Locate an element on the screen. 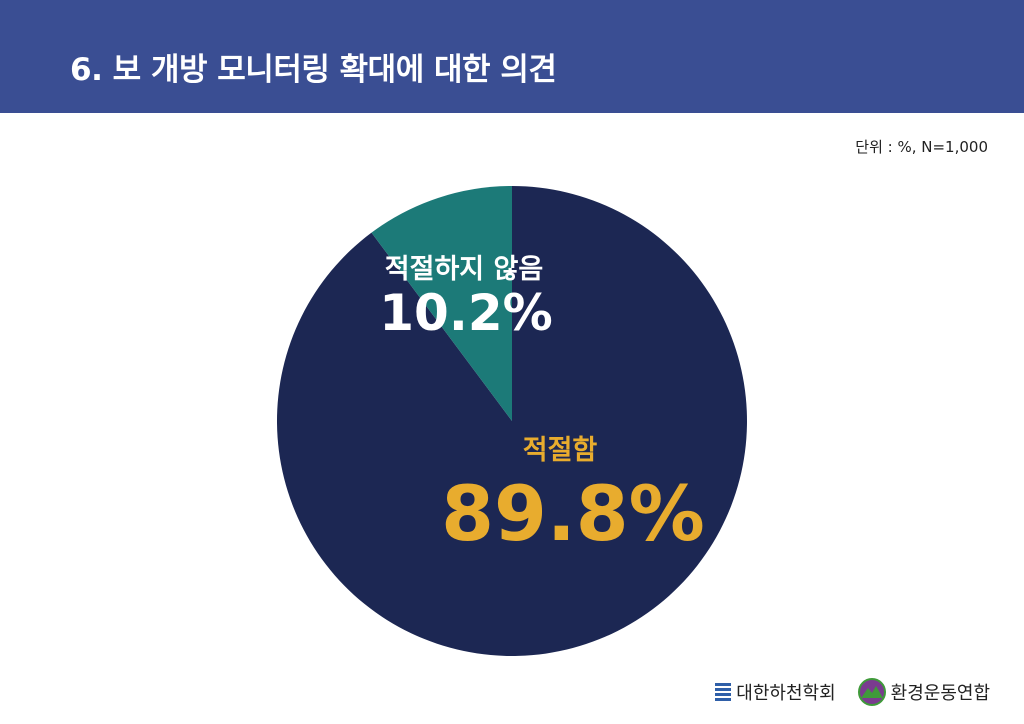  logo-kfem: 환경운동연합 is located at coordinates (923, 692).